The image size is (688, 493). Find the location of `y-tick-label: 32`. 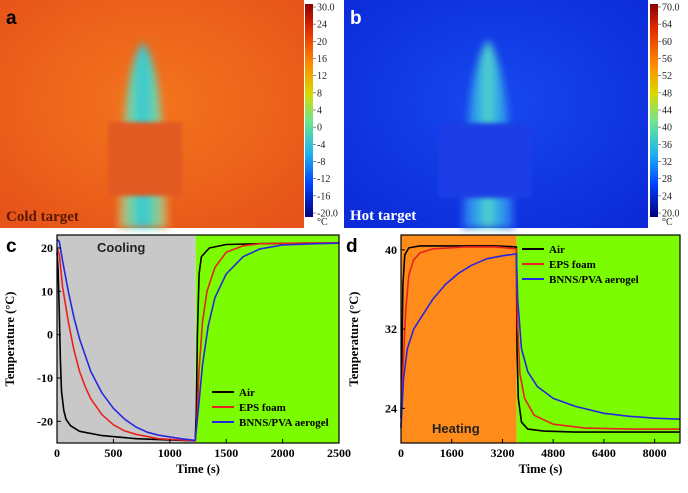

y-tick-label: 32 is located at coordinates (391, 329).